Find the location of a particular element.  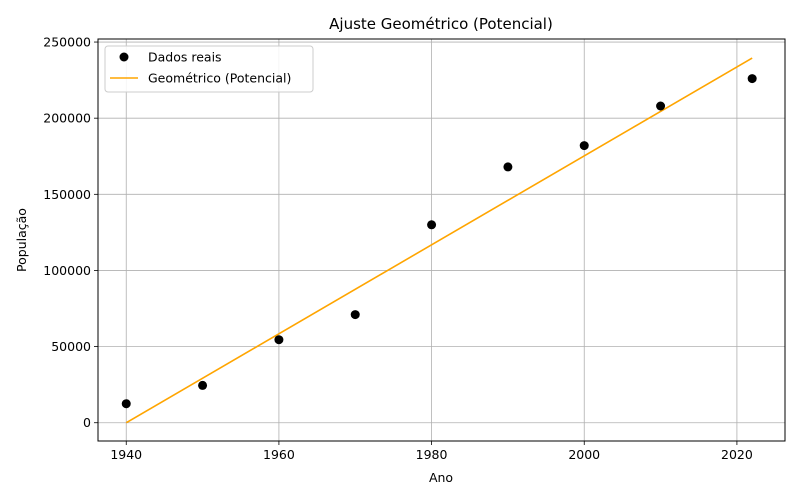

y-tick-label: 250000 is located at coordinates (67, 42).